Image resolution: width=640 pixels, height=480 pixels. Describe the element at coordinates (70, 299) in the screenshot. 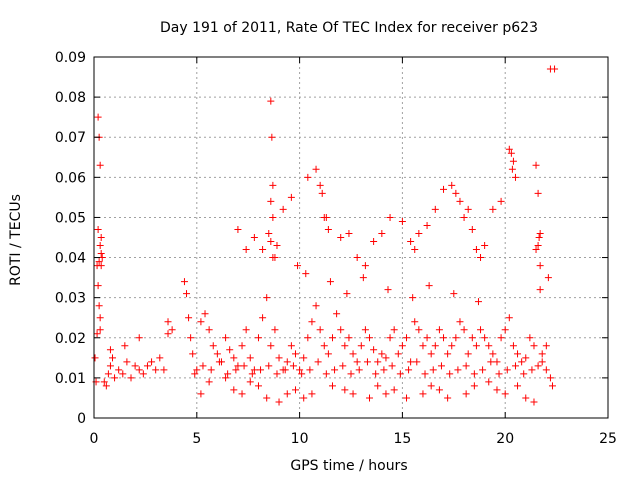

I see `y-tick-label: 0.03` at that location.